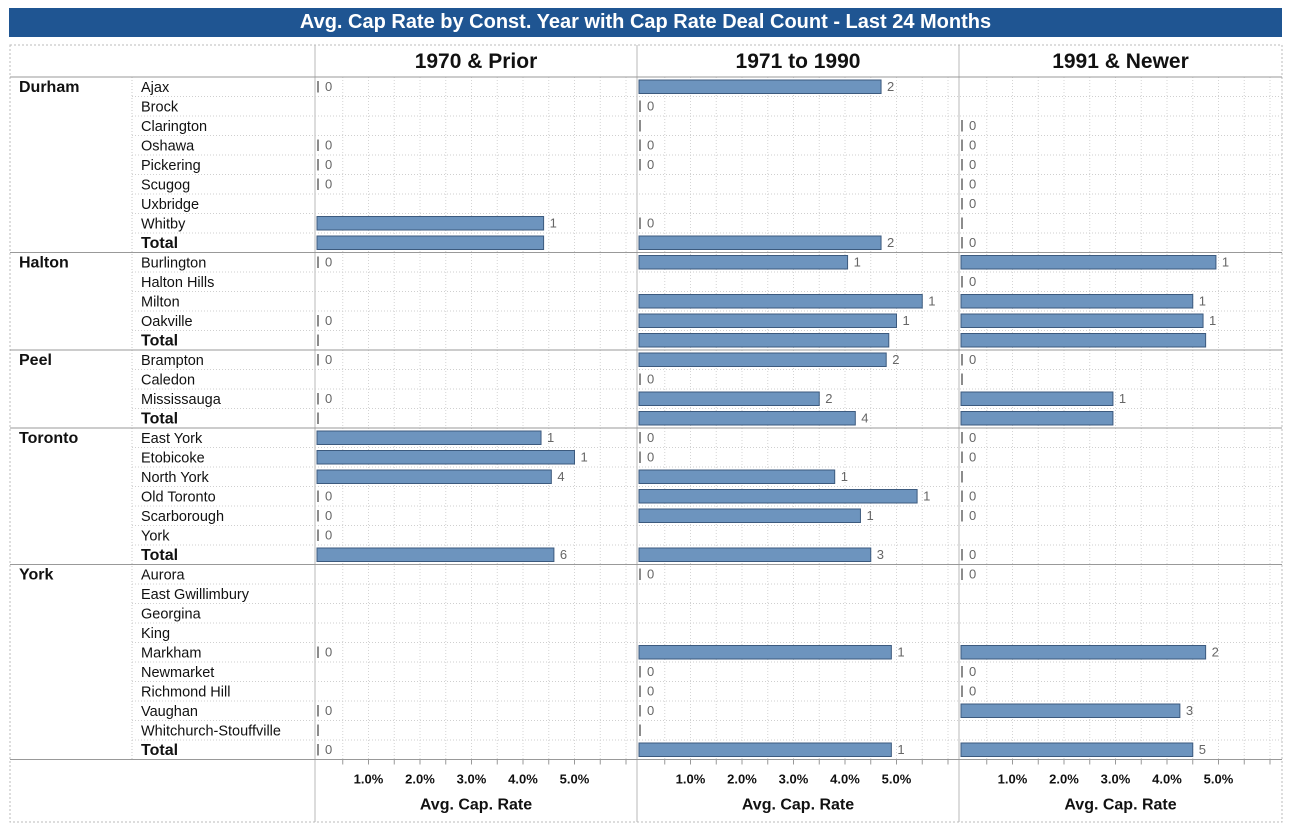 The width and height of the screenshot is (1302, 834). I want to click on subregion-label: Oshawa, so click(168, 147).